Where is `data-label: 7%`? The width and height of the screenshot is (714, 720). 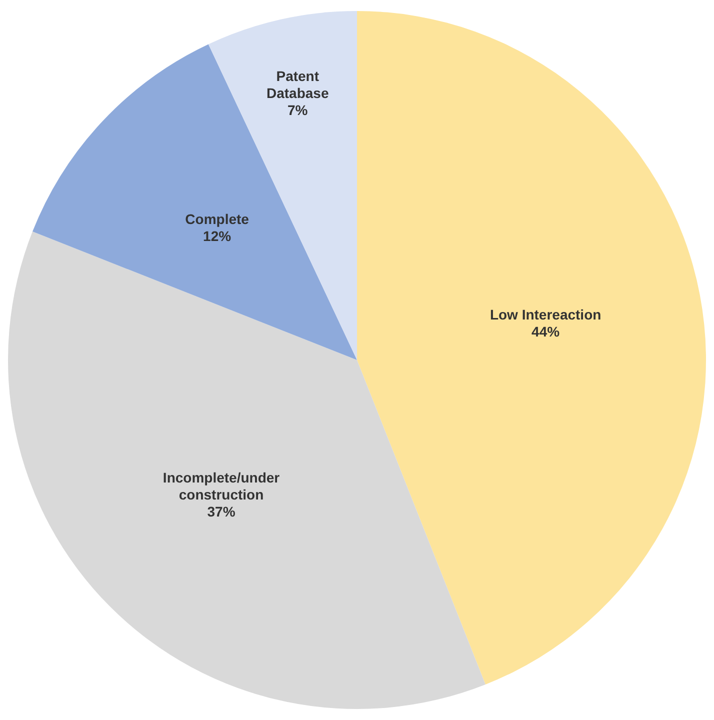
data-label: 7% is located at coordinates (298, 110).